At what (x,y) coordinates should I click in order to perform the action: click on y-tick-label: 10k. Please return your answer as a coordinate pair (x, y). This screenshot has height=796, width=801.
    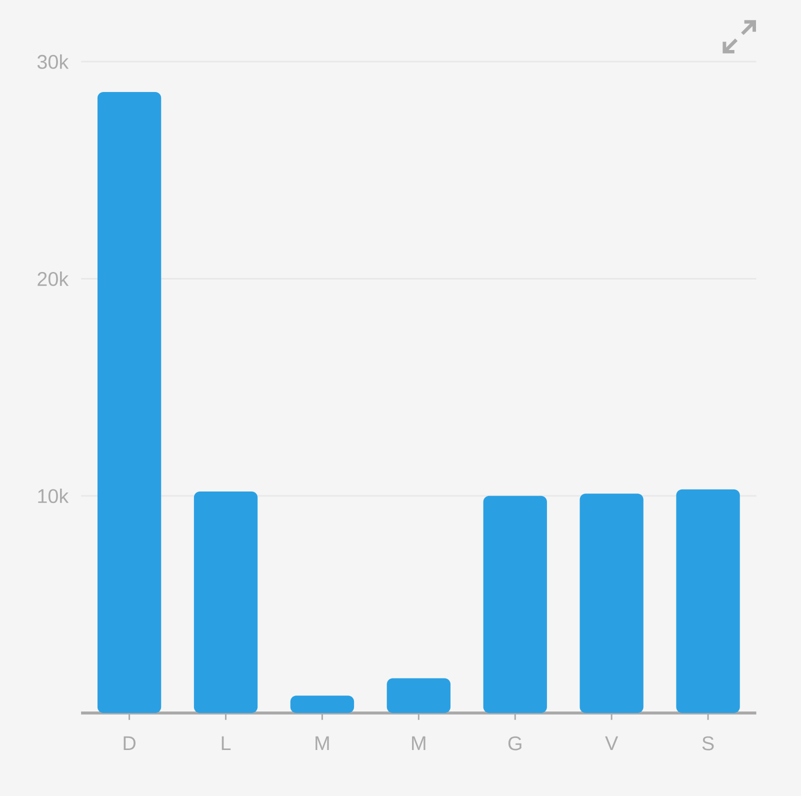
    Looking at the image, I should click on (53, 495).